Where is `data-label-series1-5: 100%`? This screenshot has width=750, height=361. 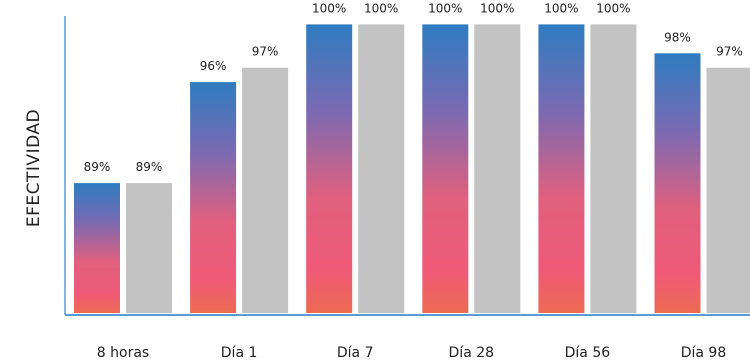
data-label-series1-5: 100% is located at coordinates (561, 8).